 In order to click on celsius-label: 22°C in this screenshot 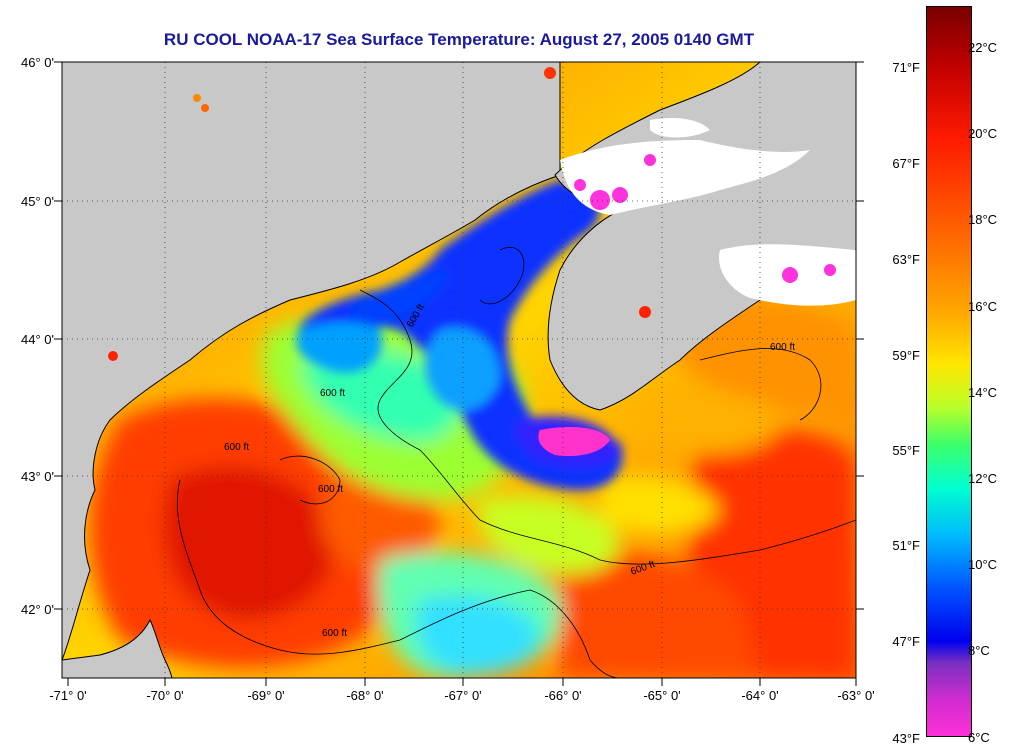, I will do `click(983, 47)`.